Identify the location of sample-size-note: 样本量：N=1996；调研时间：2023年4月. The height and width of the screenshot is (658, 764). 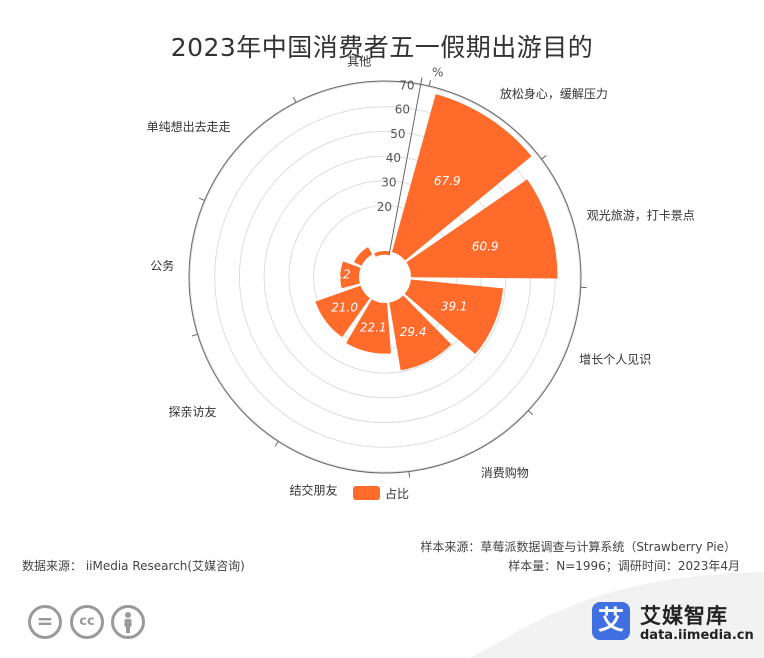
(624, 566).